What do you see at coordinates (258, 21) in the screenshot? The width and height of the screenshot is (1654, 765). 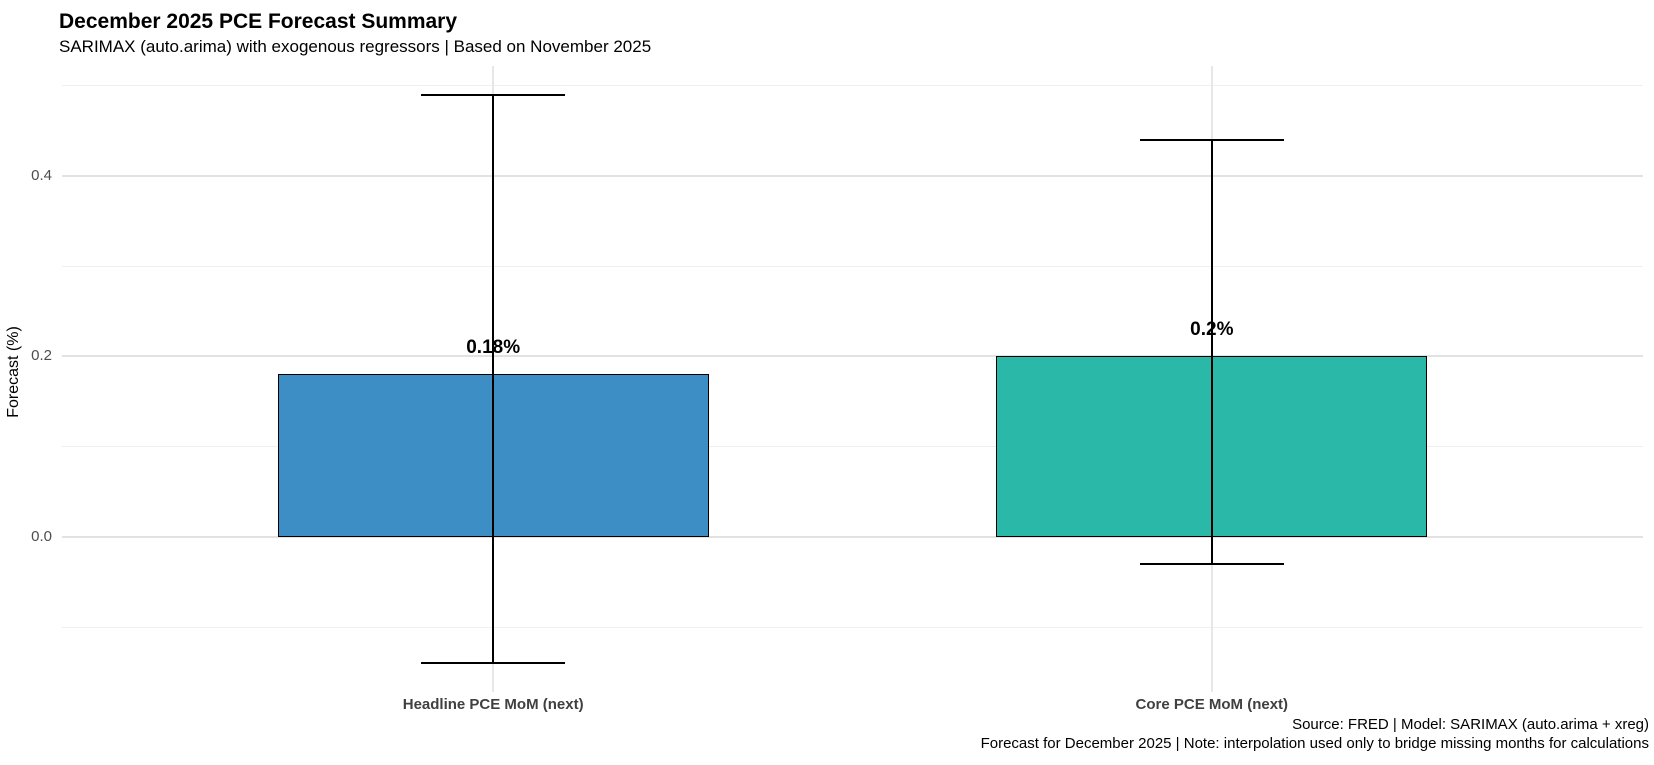 I see `chart-title: December 2025 PCE Forecast Summary` at bounding box center [258, 21].